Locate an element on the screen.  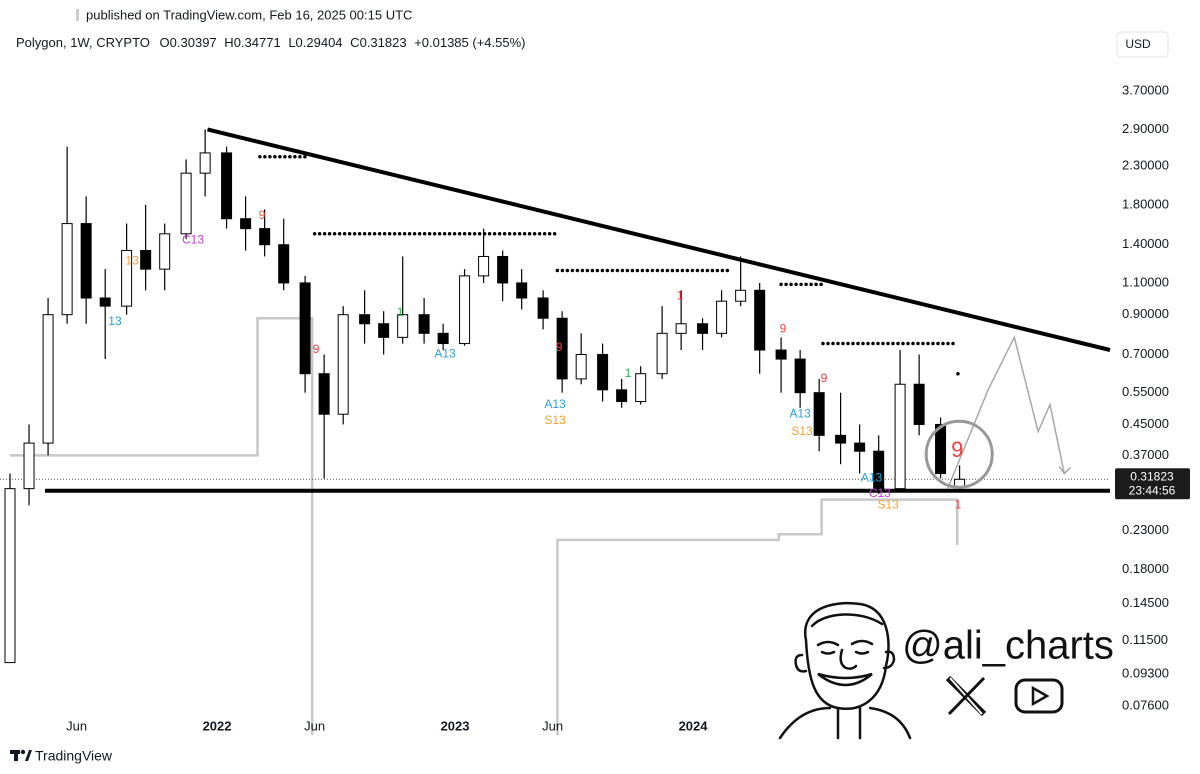
y-tick-label: 0.55000 is located at coordinates (1145, 391).